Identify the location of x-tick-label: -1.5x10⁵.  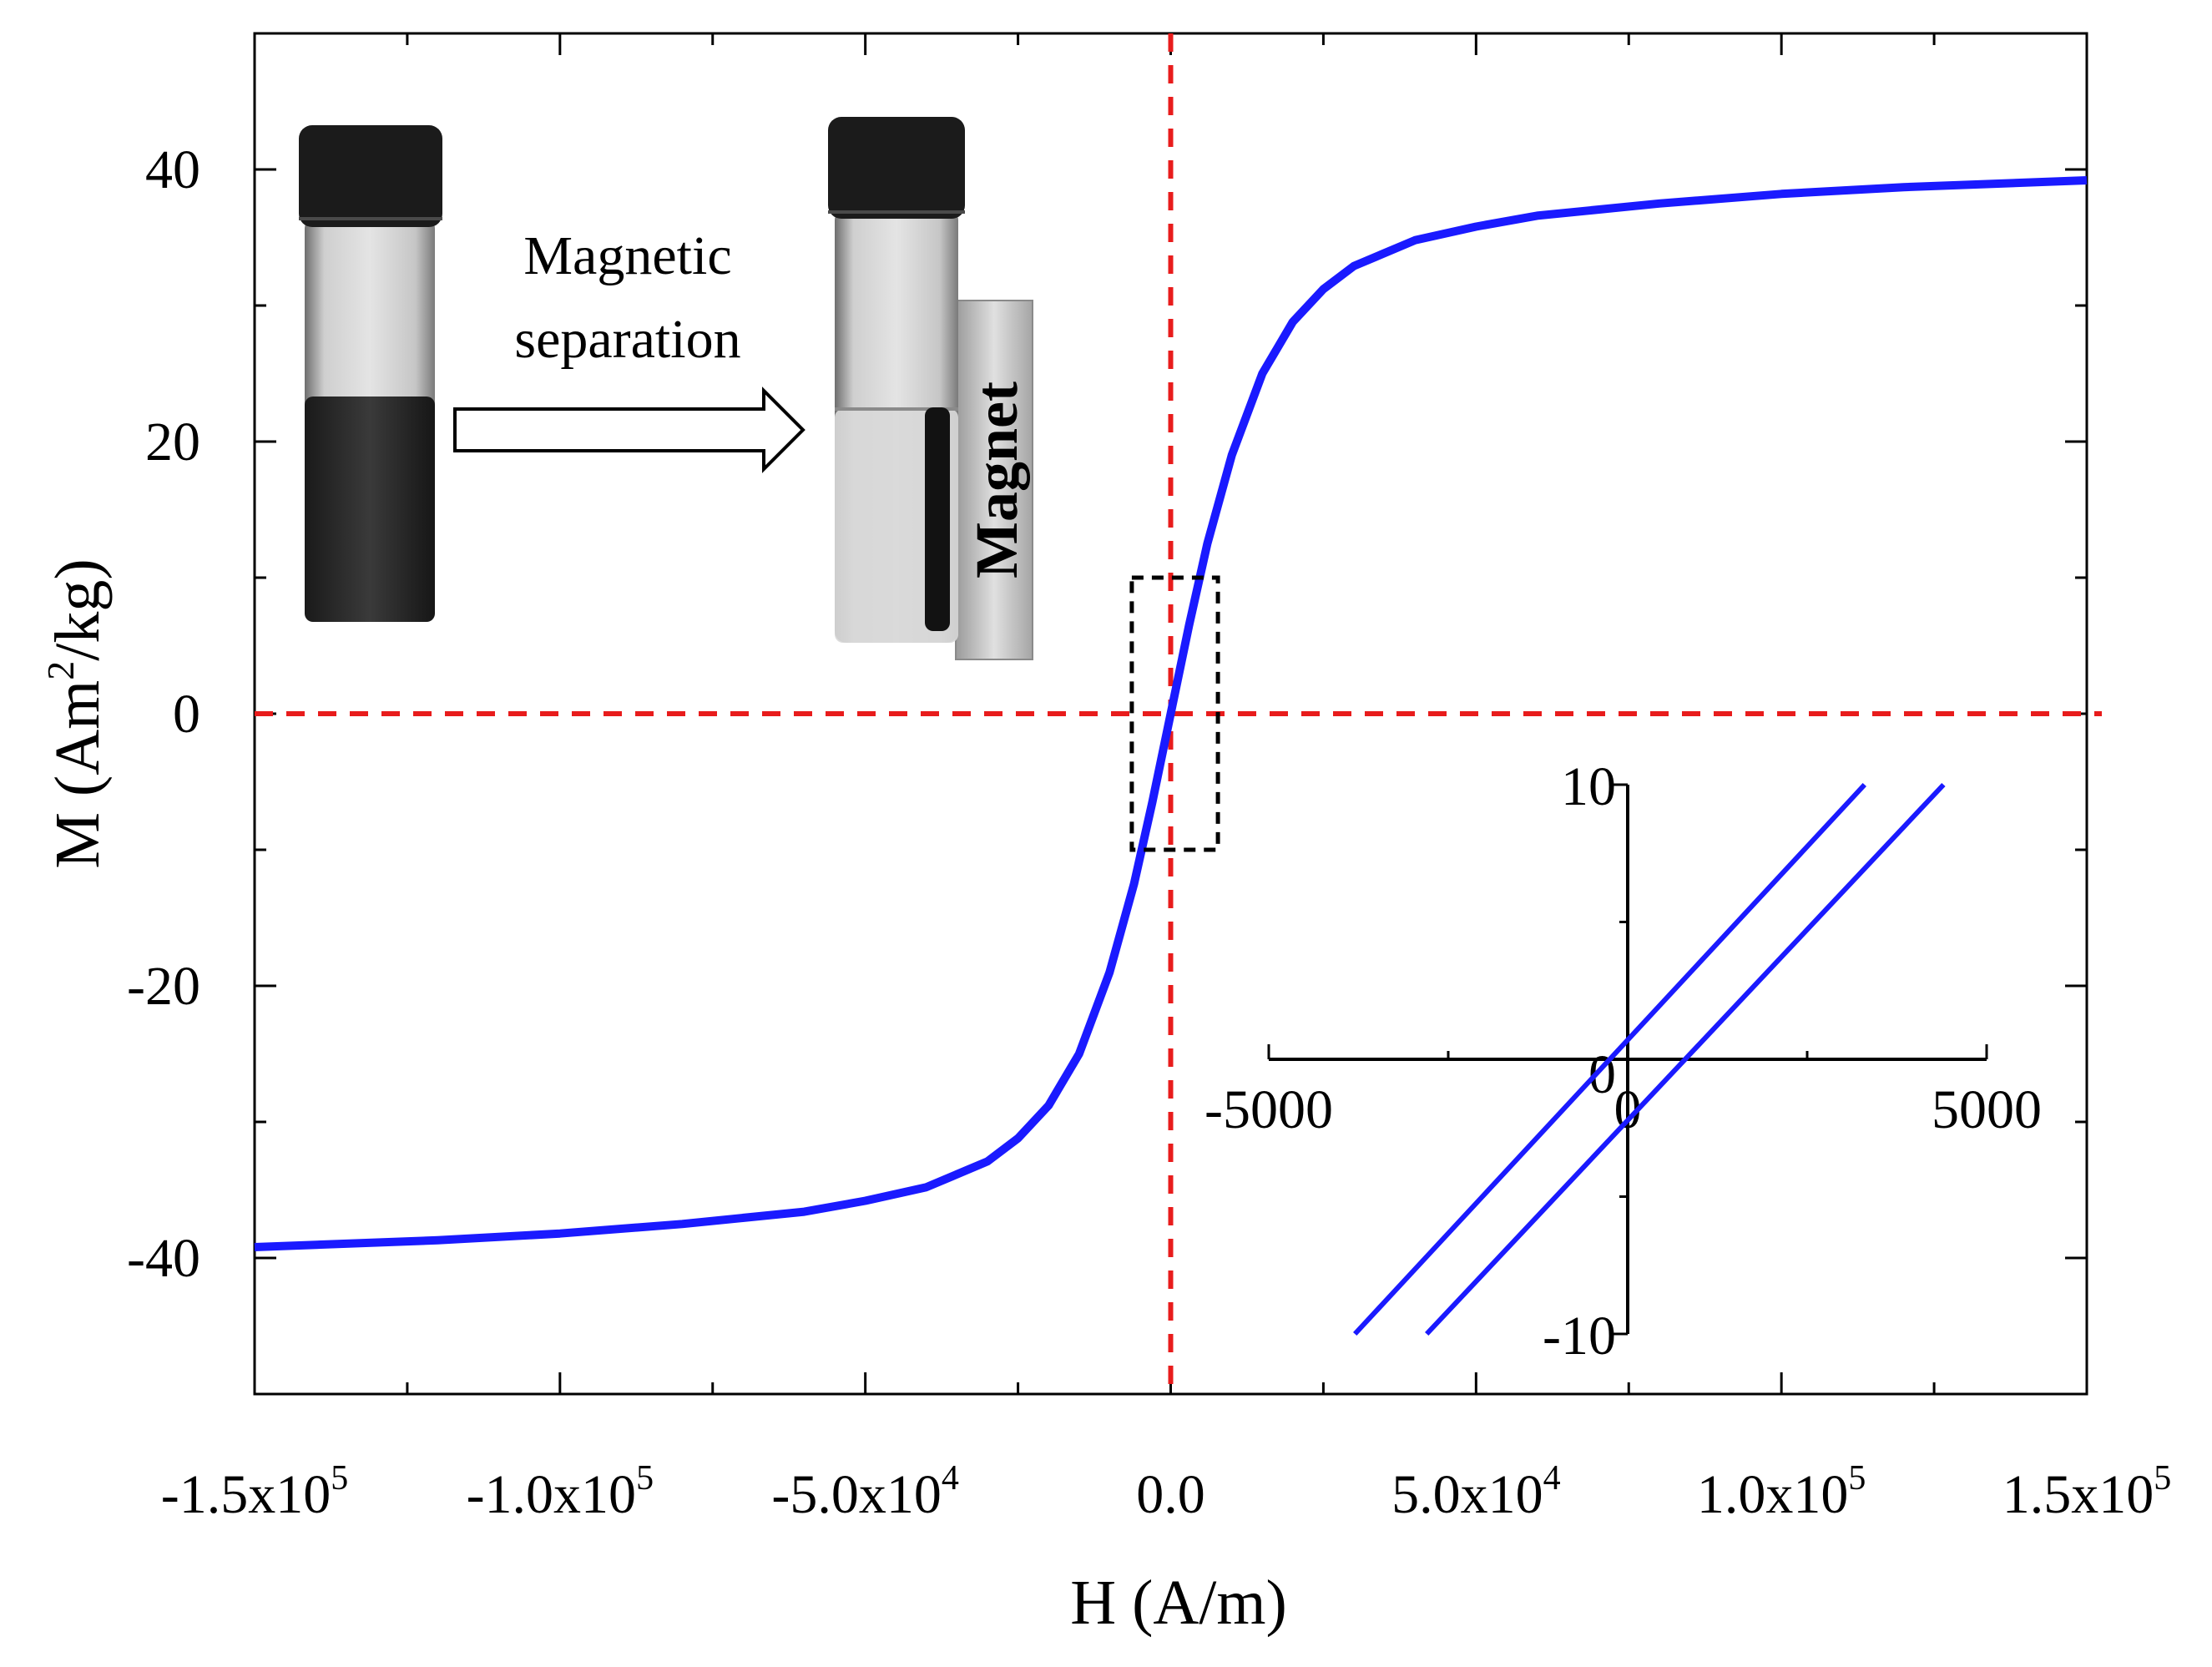
(254, 1492).